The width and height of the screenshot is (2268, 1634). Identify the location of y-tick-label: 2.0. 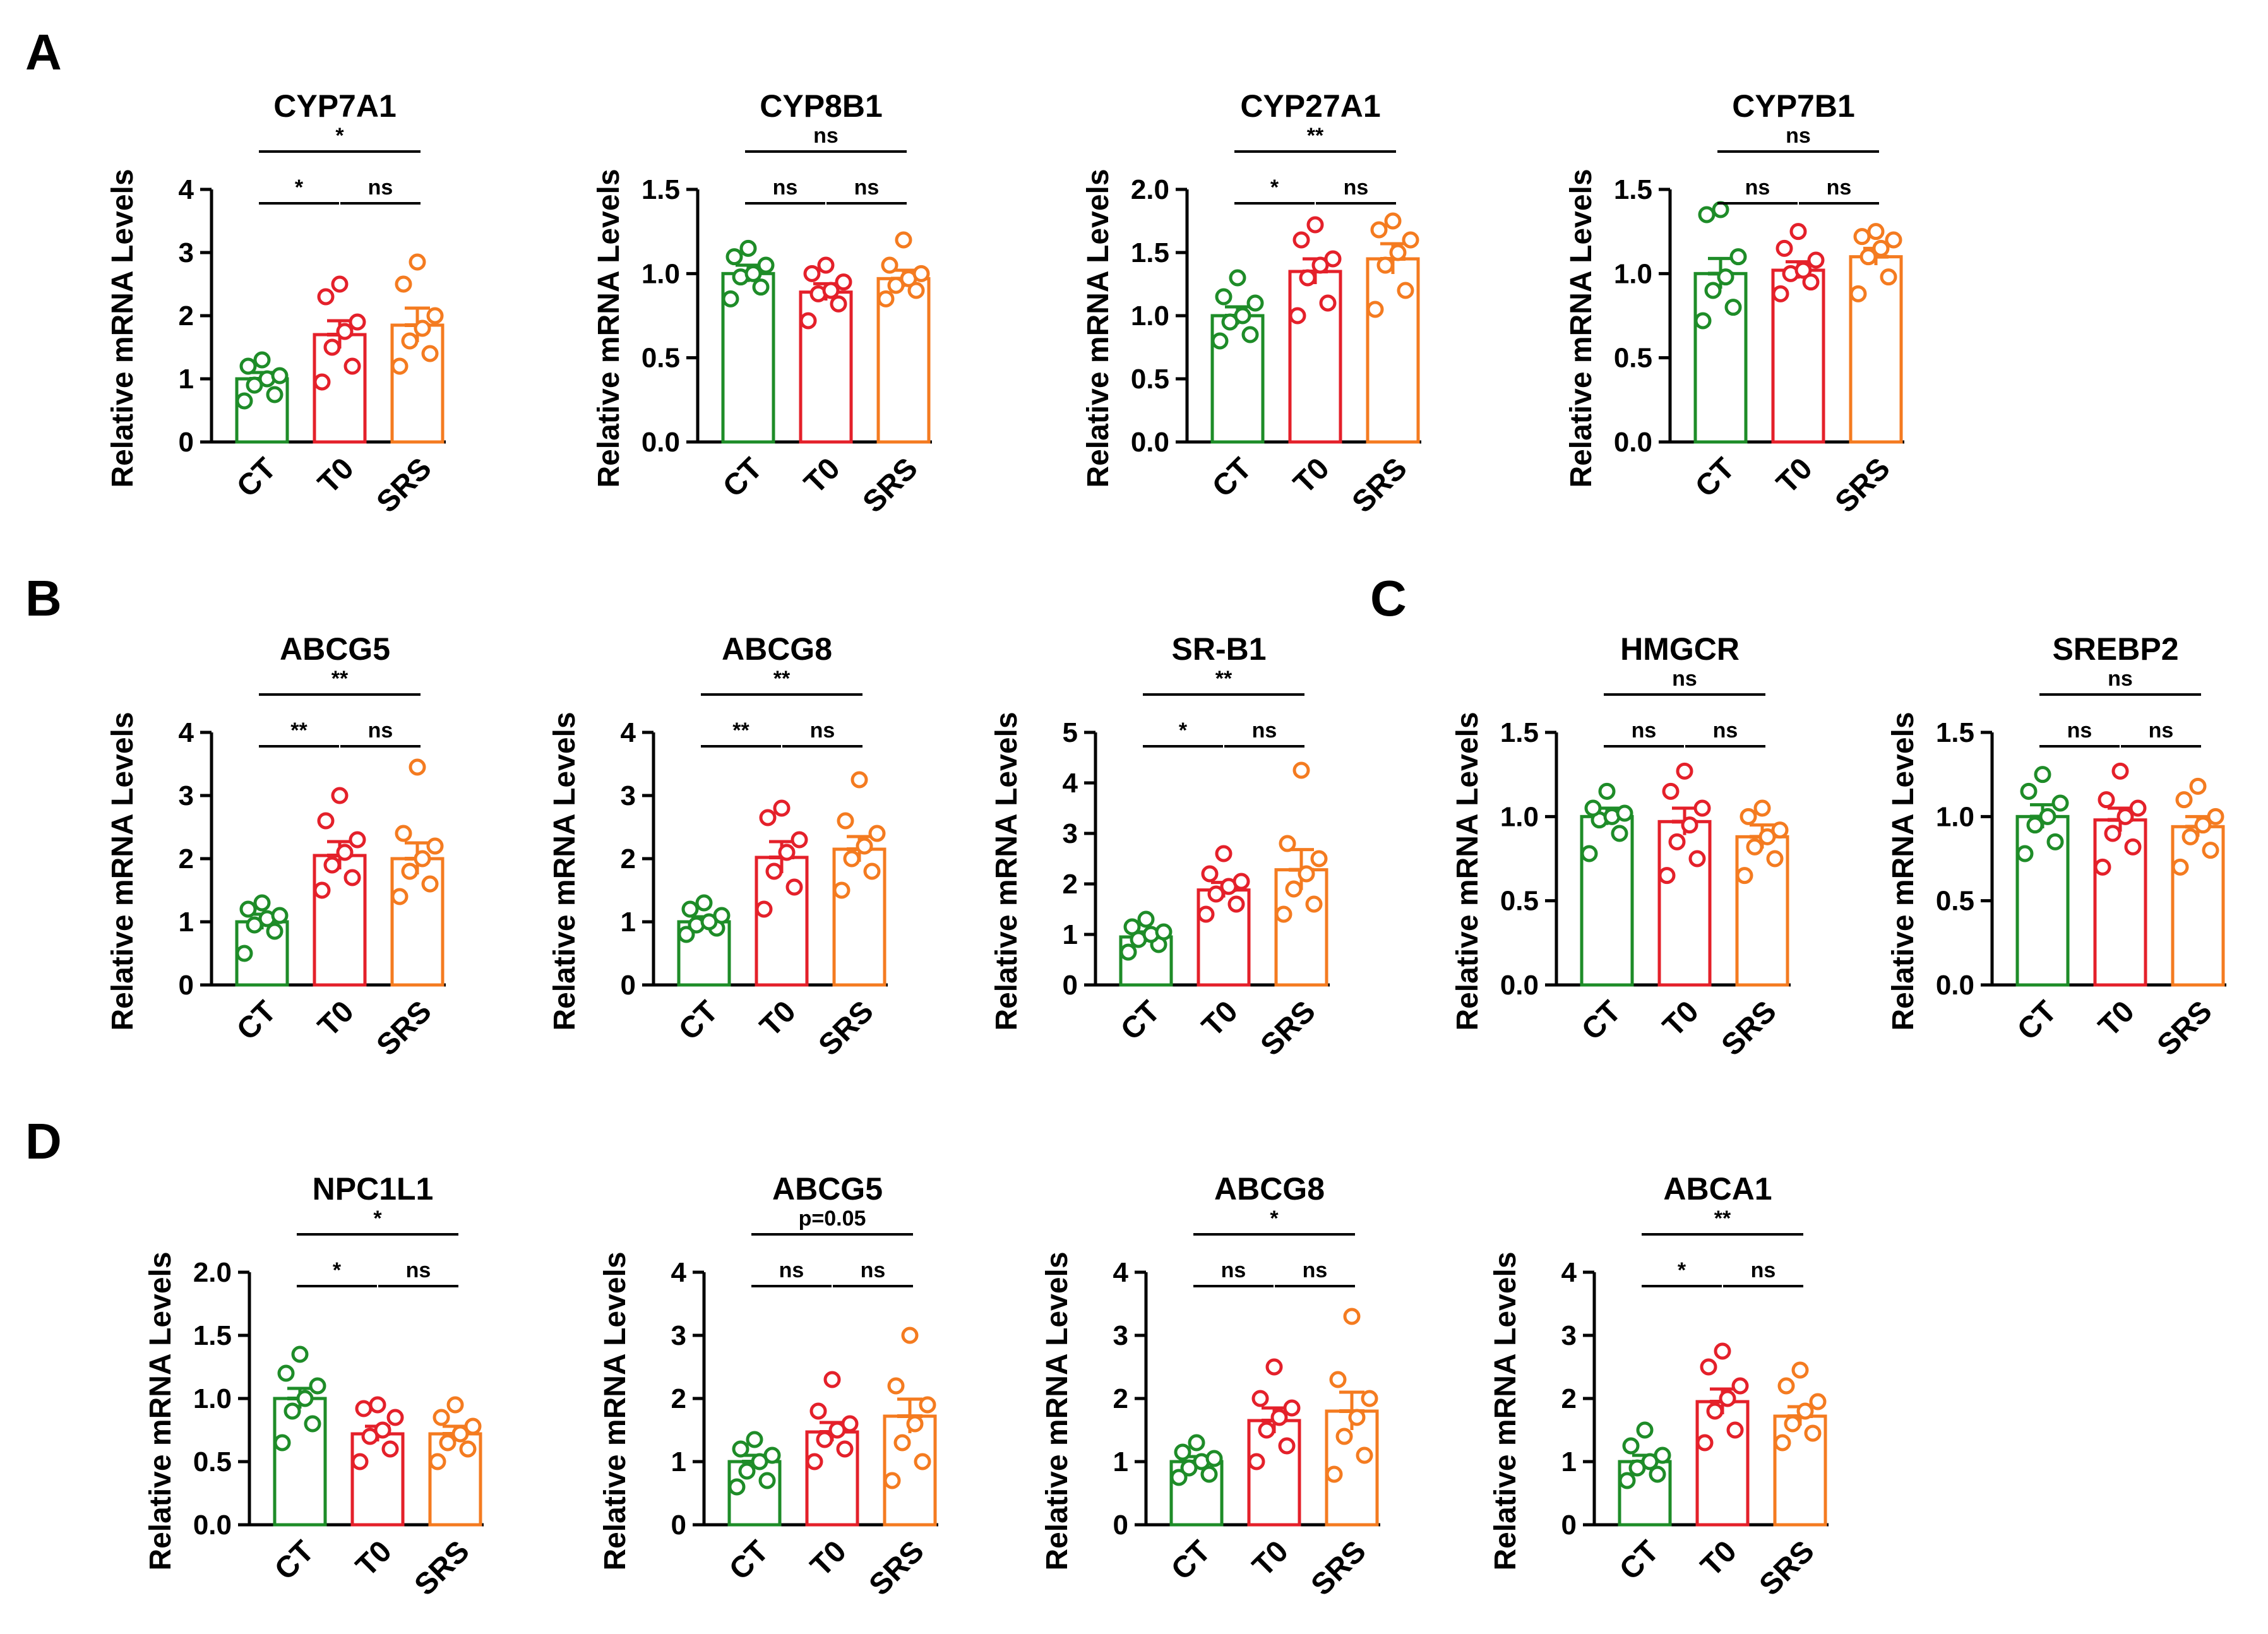
(1150, 190).